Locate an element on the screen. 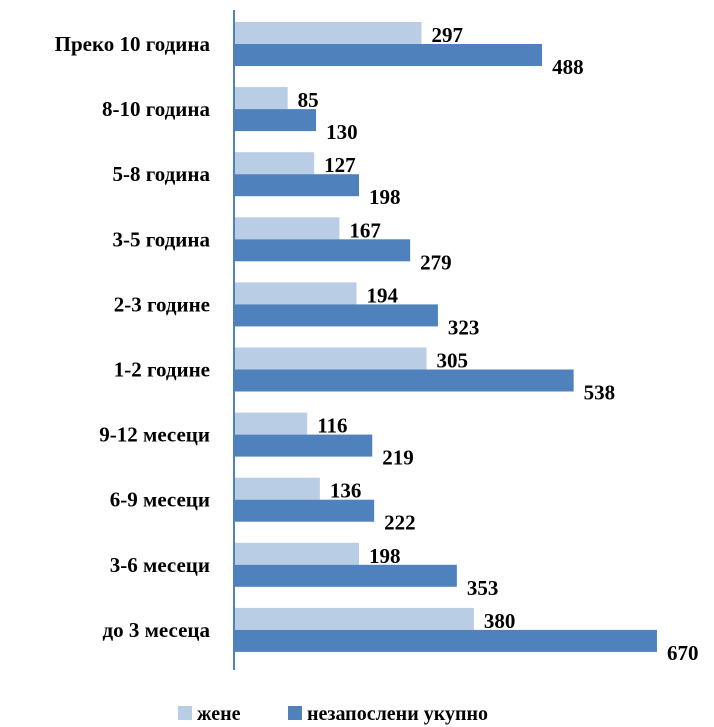 The image size is (714, 727). value-label-unemployed-total: 670 is located at coordinates (683, 653).